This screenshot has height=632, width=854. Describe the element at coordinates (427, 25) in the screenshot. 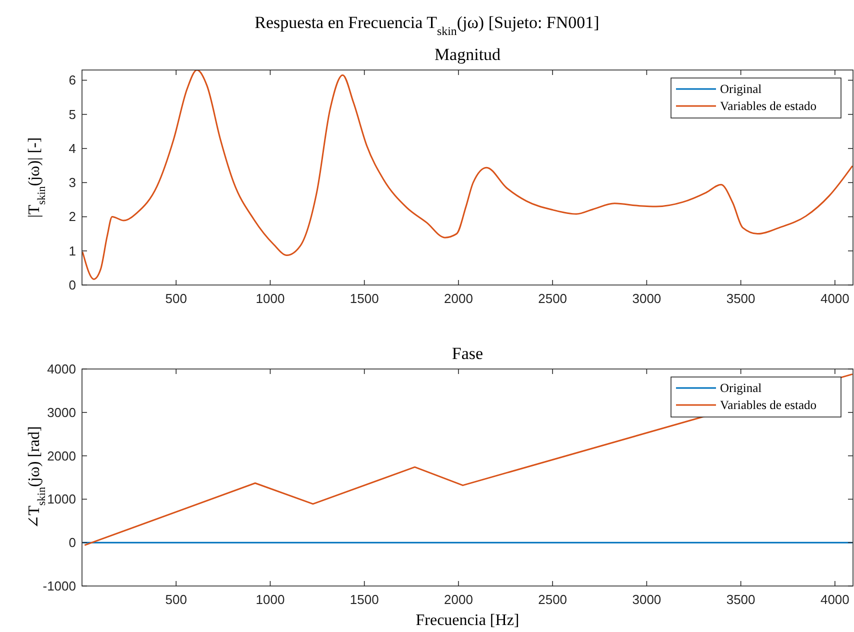

I see `chart-title: Respuesta en Frecuencia T$_{skin}$(jω) [Sujeto: FN001]` at that location.